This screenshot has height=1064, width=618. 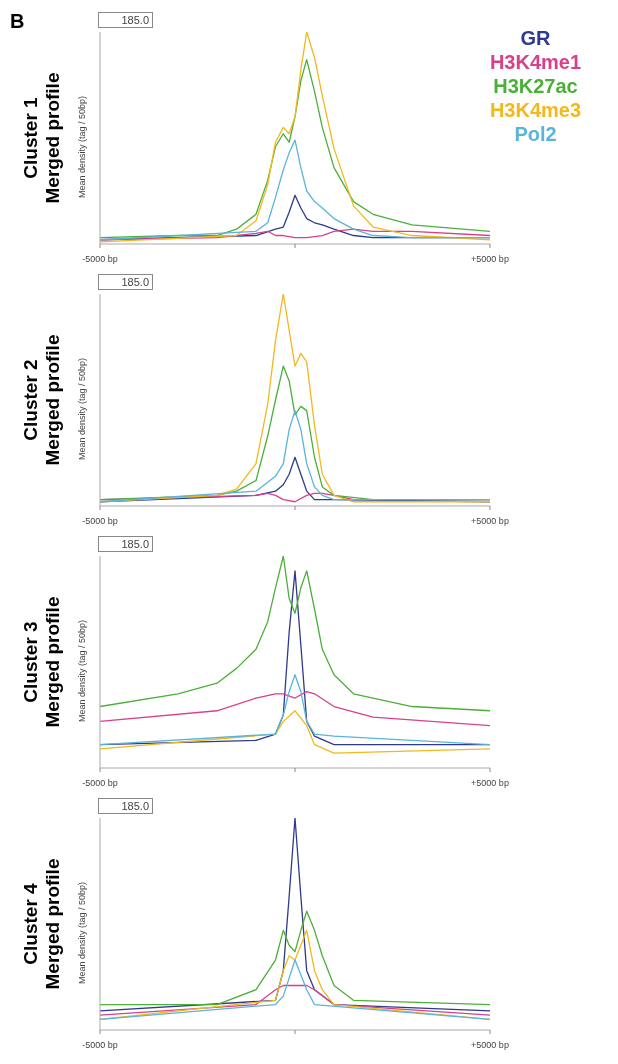 What do you see at coordinates (535, 62) in the screenshot?
I see `text: H3K4me1` at bounding box center [535, 62].